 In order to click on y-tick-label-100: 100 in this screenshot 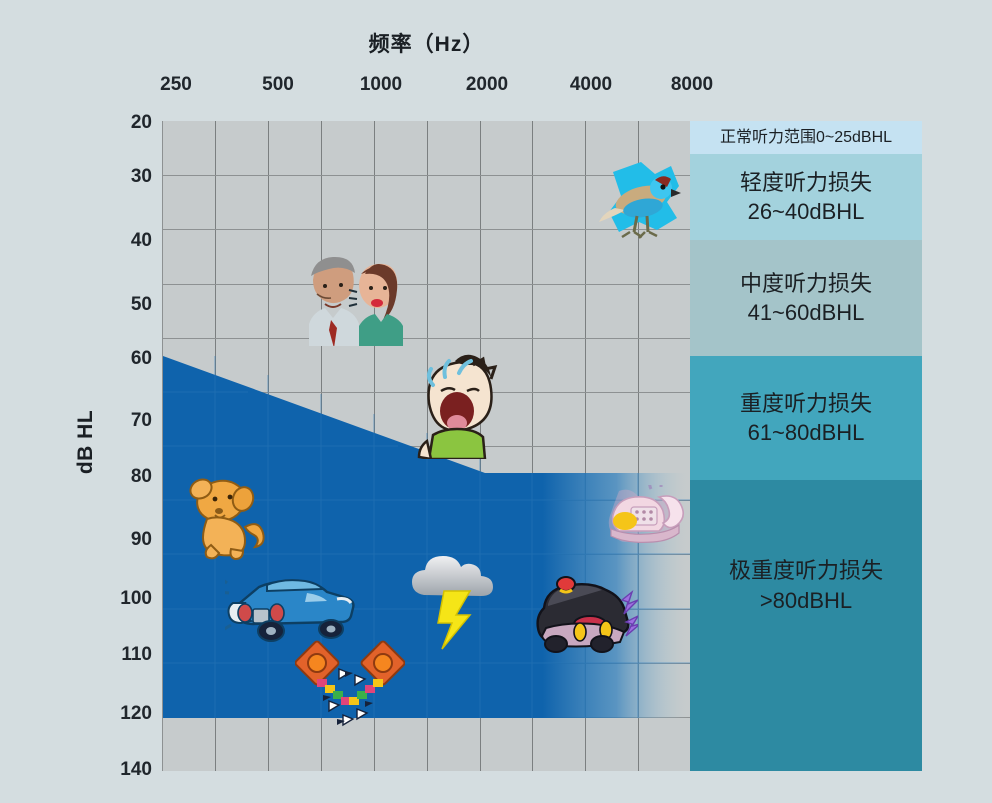, I will do `click(136, 598)`.